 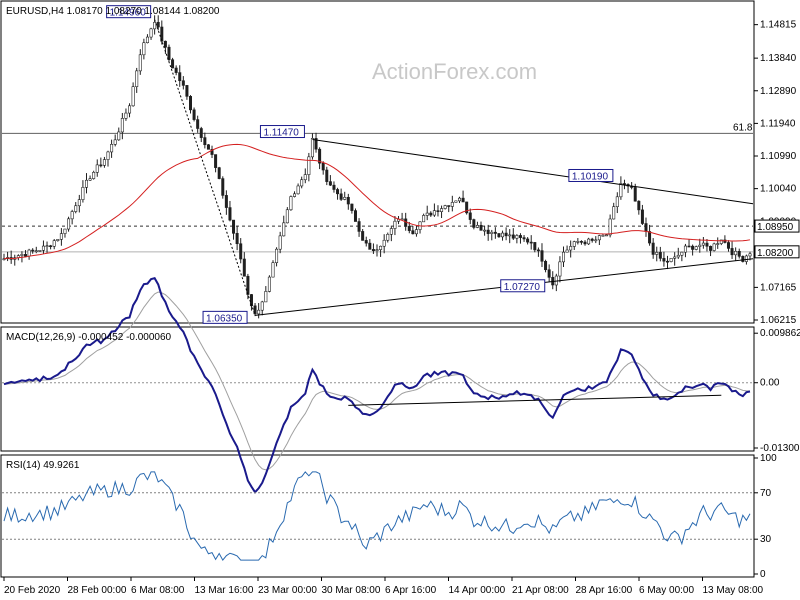 I want to click on x-tick-label: 14 Apr 00:00, so click(x=477, y=590).